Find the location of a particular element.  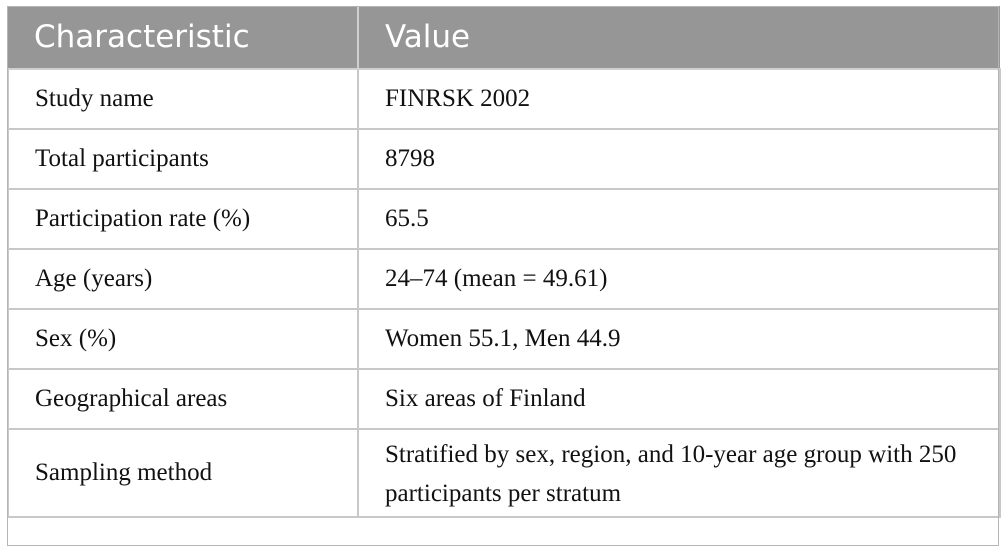

row-characteristic: Study name is located at coordinates (183, 99).